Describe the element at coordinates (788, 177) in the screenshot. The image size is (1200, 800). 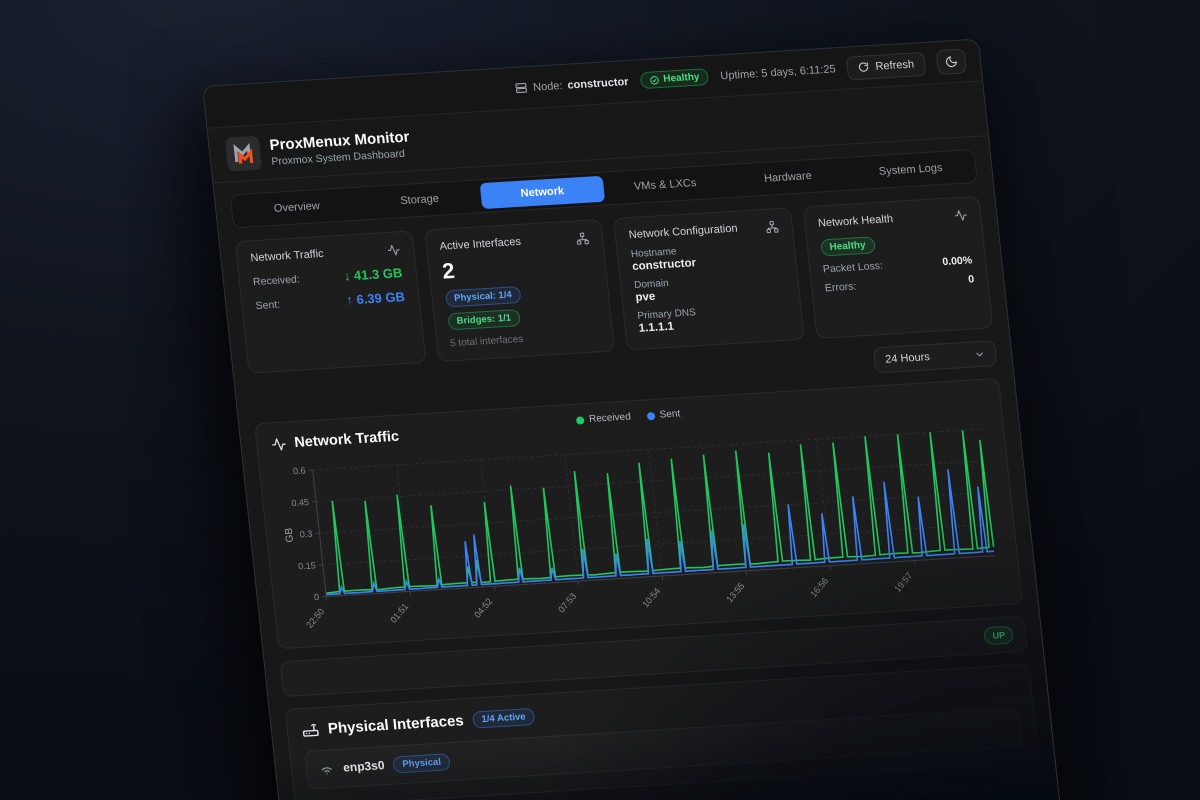
I see `tab-hardware: Hardware` at that location.